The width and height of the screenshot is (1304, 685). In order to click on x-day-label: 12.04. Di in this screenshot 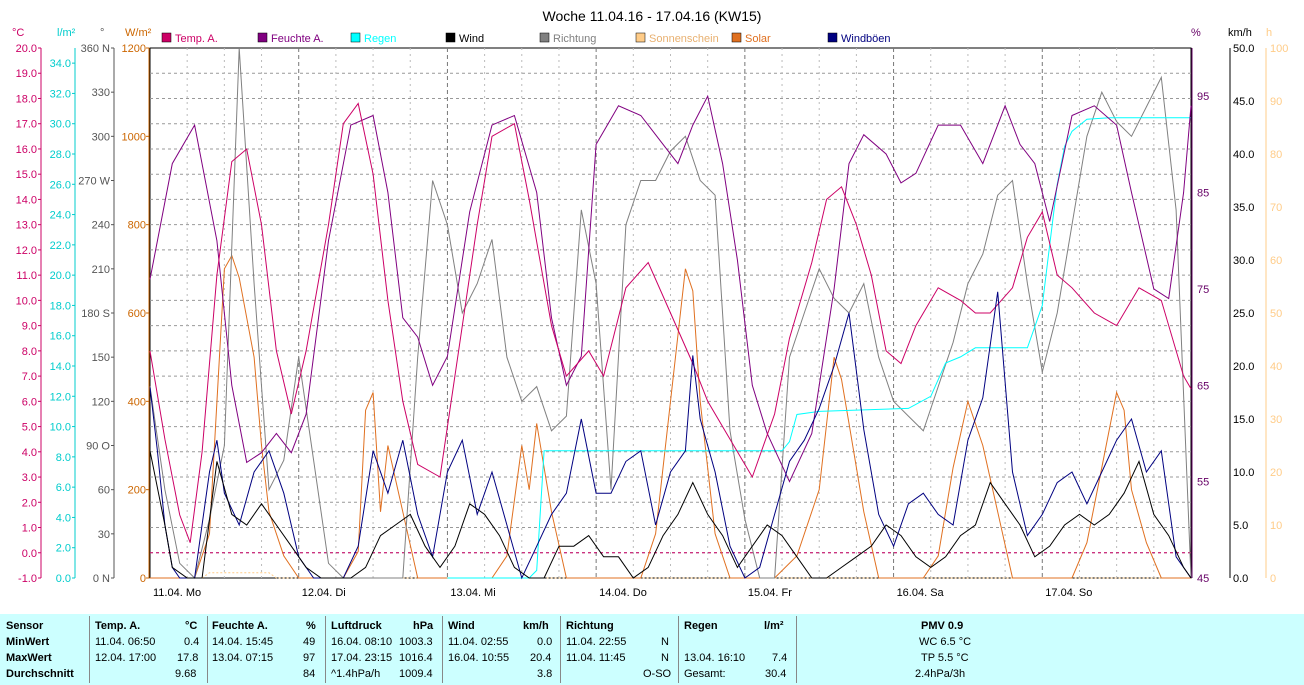, I will do `click(324, 593)`.